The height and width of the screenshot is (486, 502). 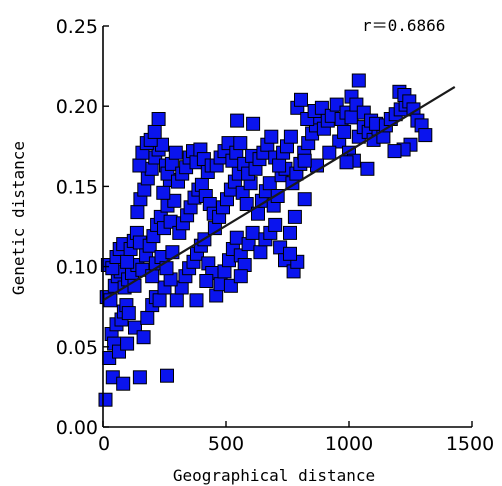 What do you see at coordinates (470, 444) in the screenshot?
I see `x-tick-label: 1500` at bounding box center [470, 444].